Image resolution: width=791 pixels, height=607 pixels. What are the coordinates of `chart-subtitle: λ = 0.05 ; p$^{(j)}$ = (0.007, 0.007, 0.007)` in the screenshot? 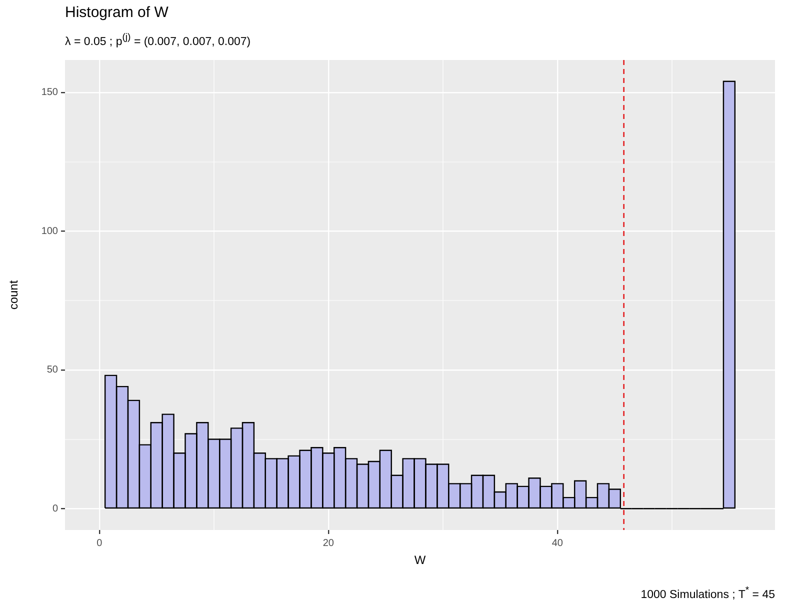 It's located at (158, 40).